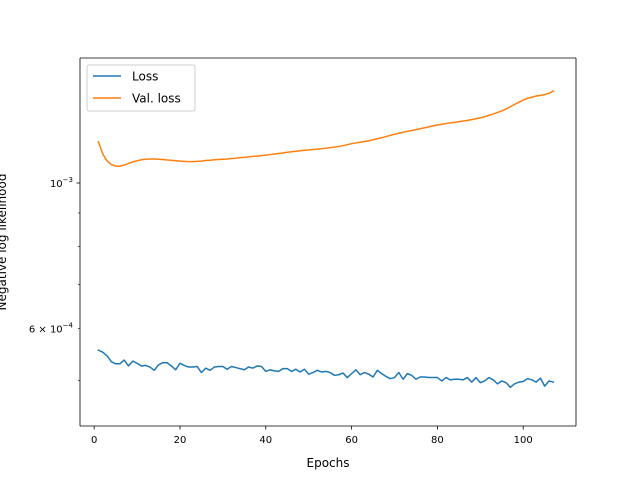 Image resolution: width=640 pixels, height=480 pixels. Describe the element at coordinates (312, 436) in the screenshot. I see `x-ticks: 0 20 40 60 80 100` at that location.